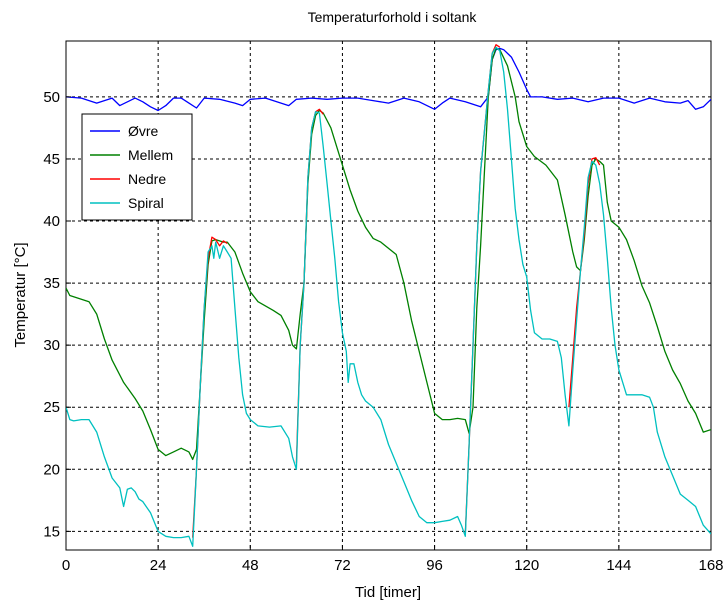 The image size is (727, 606). I want to click on y-tick-label: 35, so click(51, 283).